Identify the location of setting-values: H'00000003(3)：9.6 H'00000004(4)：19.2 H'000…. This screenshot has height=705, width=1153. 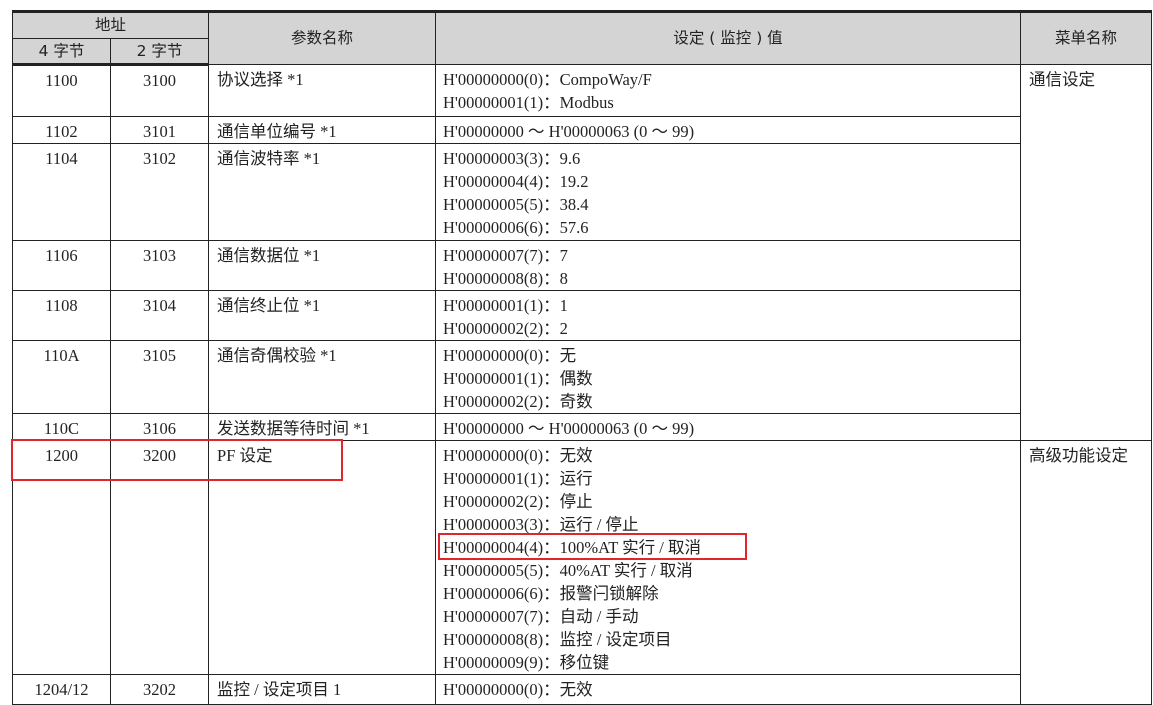
(728, 192).